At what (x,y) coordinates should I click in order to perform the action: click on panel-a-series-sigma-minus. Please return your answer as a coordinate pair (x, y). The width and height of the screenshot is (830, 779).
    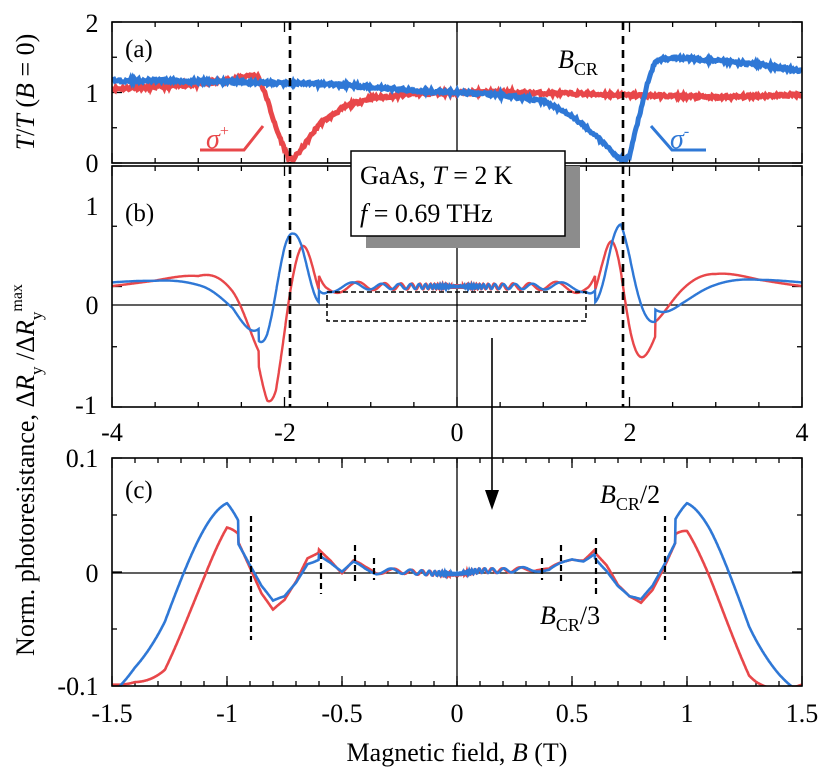
    Looking at the image, I should click on (457, 107).